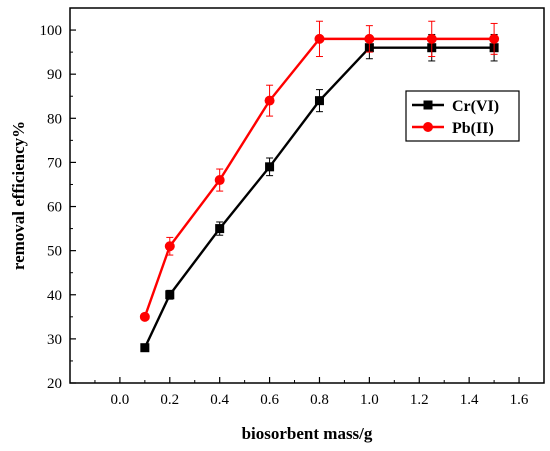  I want to click on legend: Cr(VI) Pb(II), so click(462, 116).